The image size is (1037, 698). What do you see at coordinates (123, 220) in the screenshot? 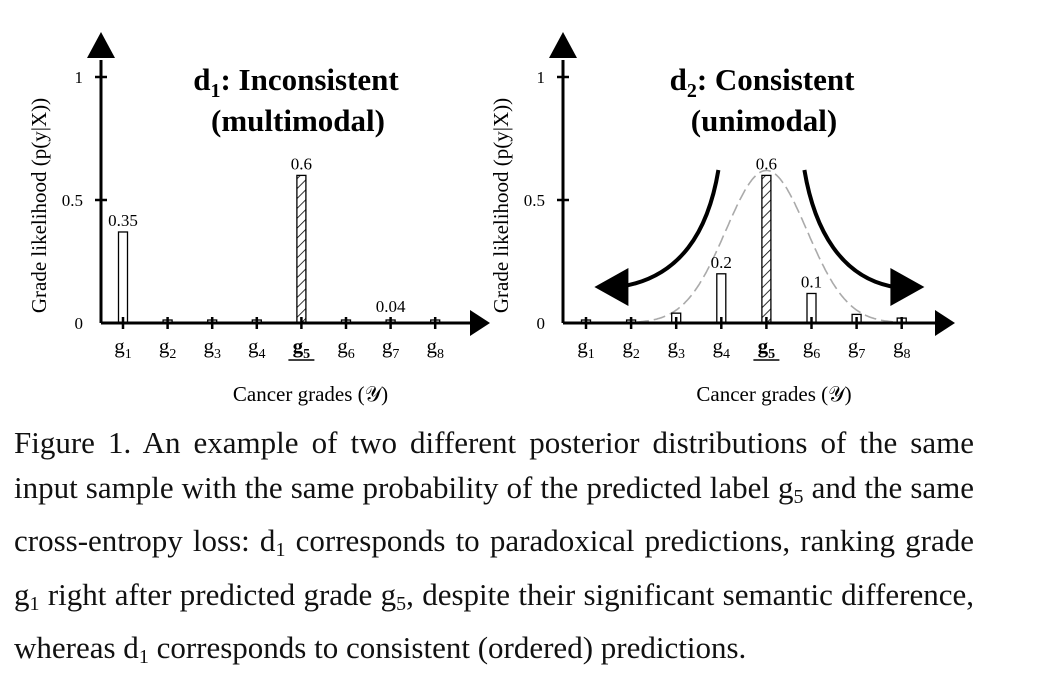
I see `data-label: 0.35` at bounding box center [123, 220].